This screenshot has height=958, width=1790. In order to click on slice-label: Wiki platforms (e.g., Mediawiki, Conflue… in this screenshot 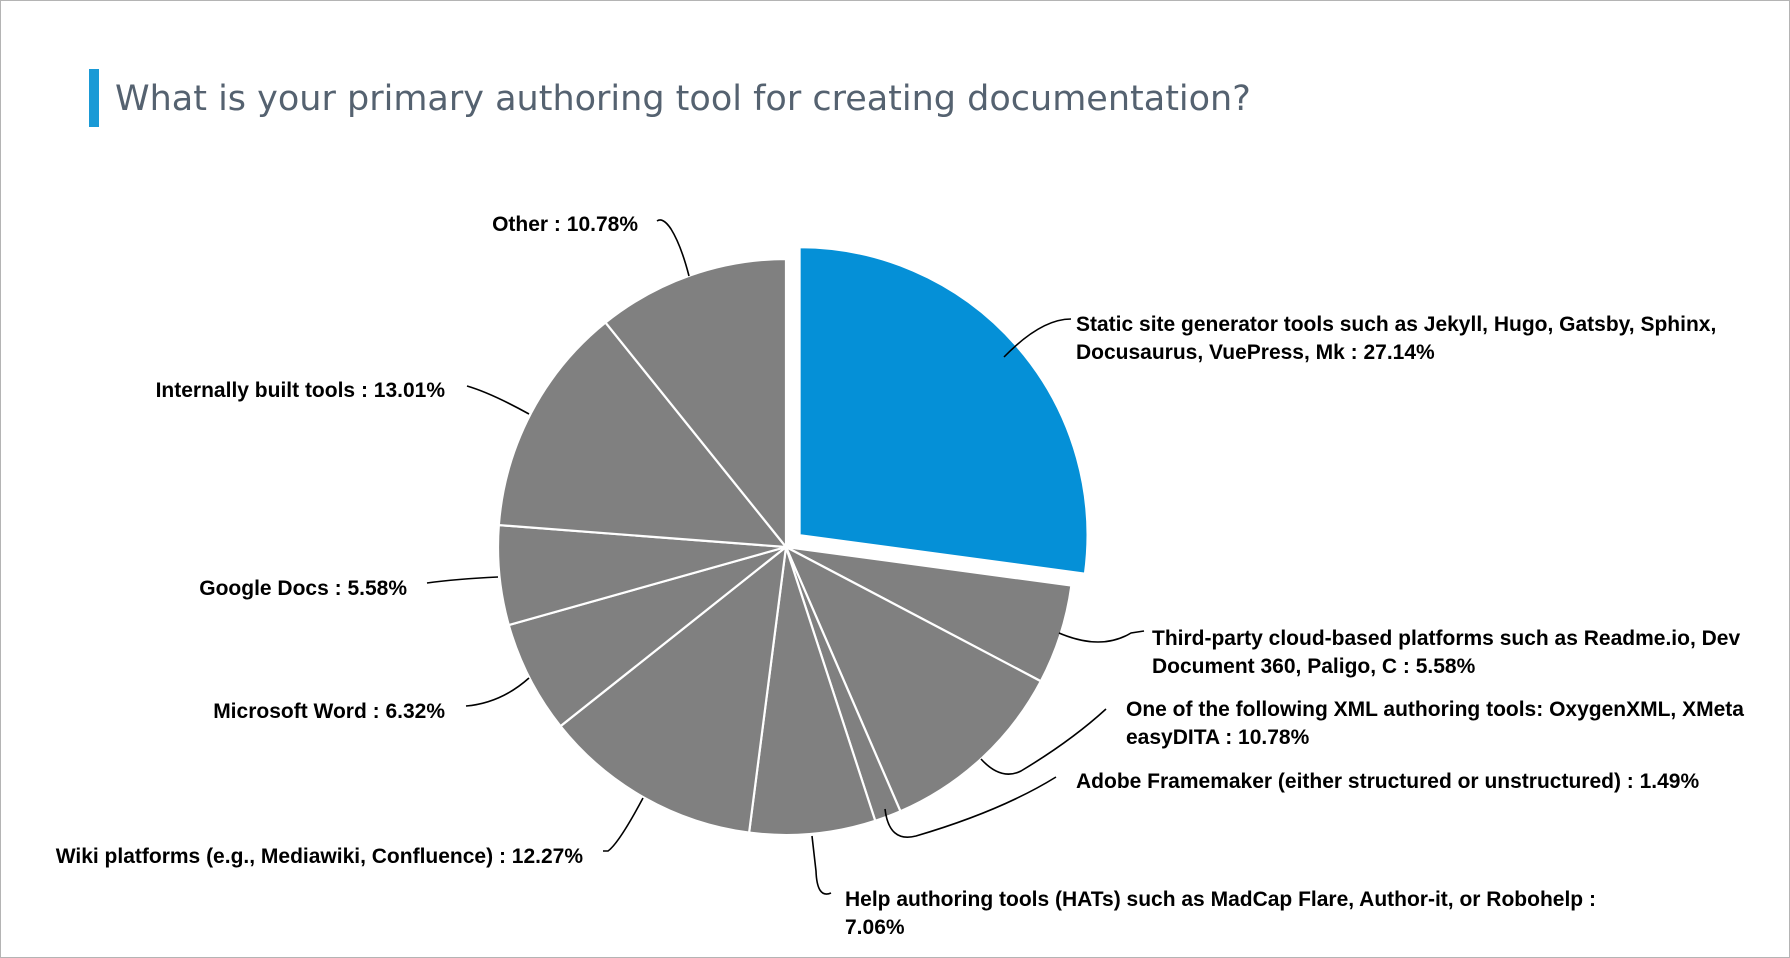, I will do `click(320, 856)`.